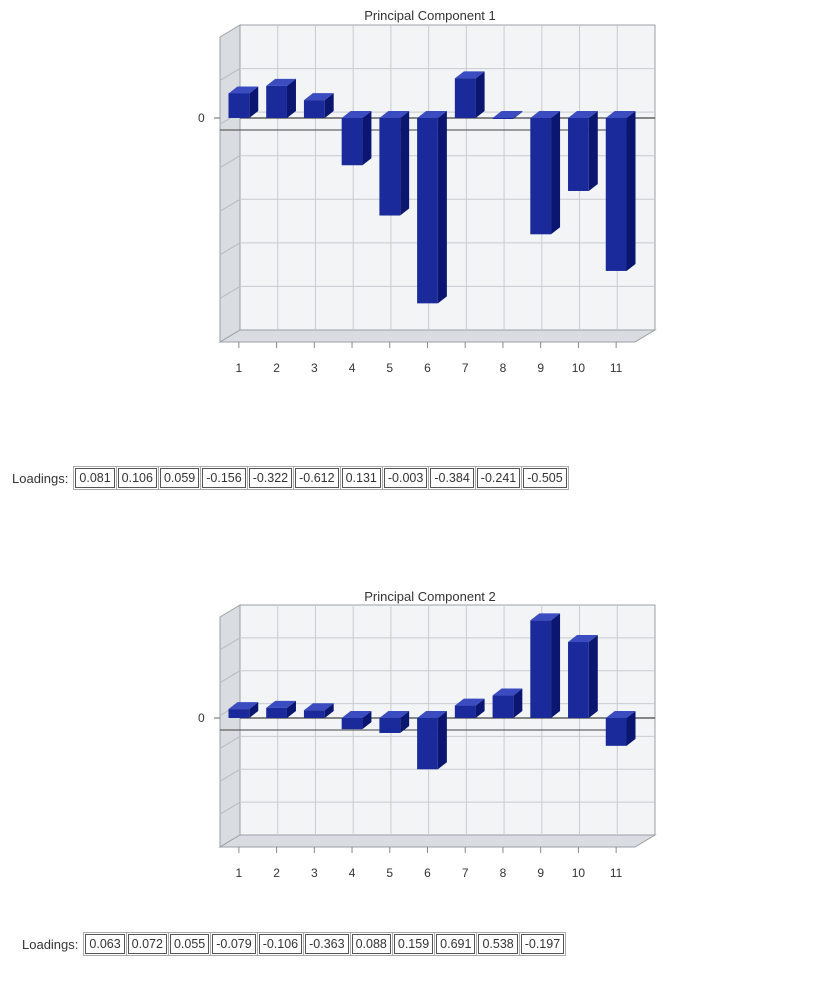  Describe the element at coordinates (201, 118) in the screenshot. I see `y-tick-label: 0` at that location.